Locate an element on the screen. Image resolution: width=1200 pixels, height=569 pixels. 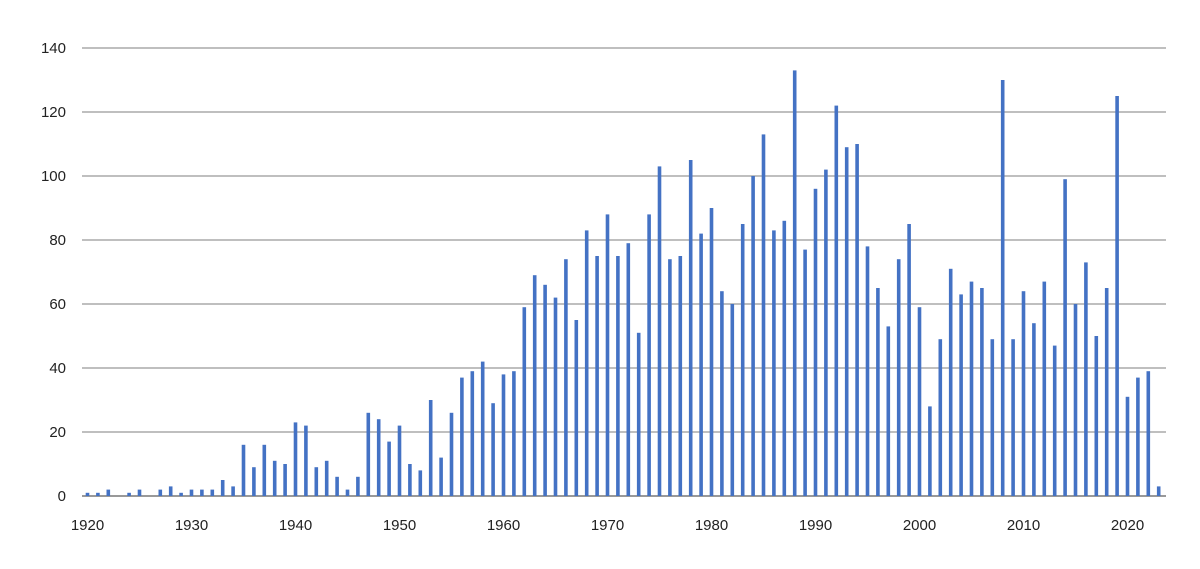
bar-1940 is located at coordinates (295, 459).